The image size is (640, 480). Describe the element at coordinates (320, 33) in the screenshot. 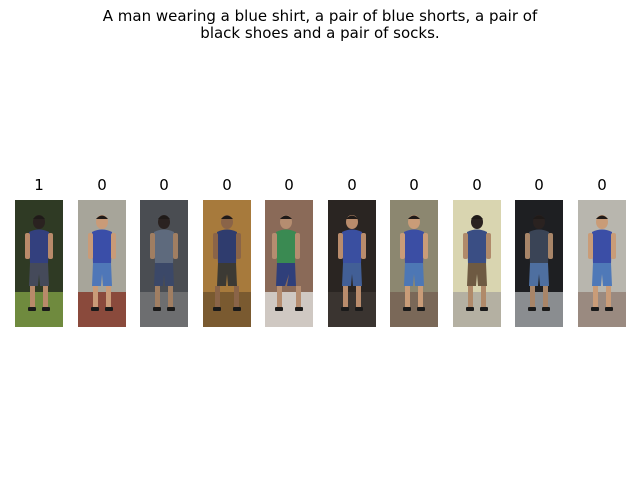

I see `caption-line-2: black shoes and a pair of socks.` at that location.